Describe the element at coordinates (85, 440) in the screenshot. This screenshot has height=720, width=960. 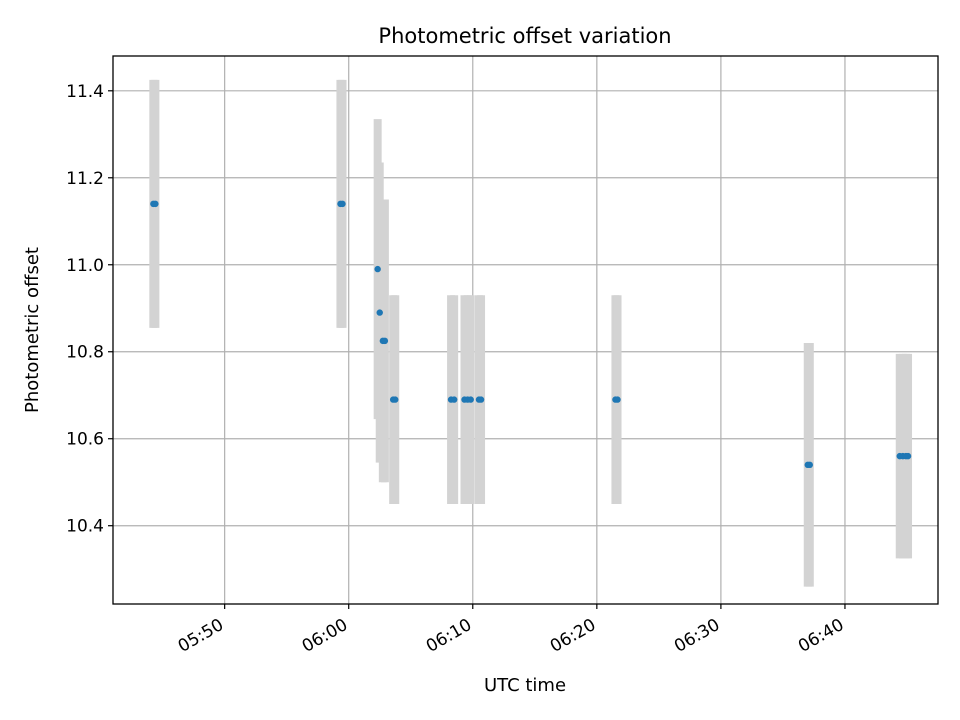
I see `y-tick-label: 10.6` at that location.